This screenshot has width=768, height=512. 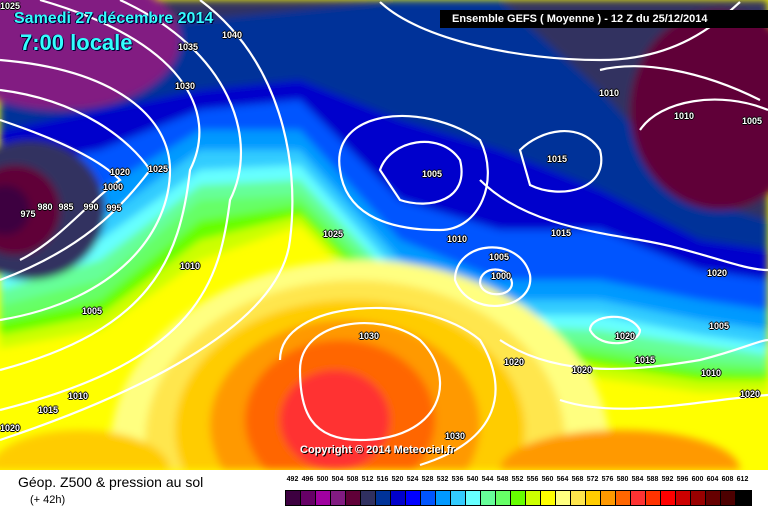 What do you see at coordinates (382, 479) in the screenshot?
I see `legend-tick: 516` at bounding box center [382, 479].